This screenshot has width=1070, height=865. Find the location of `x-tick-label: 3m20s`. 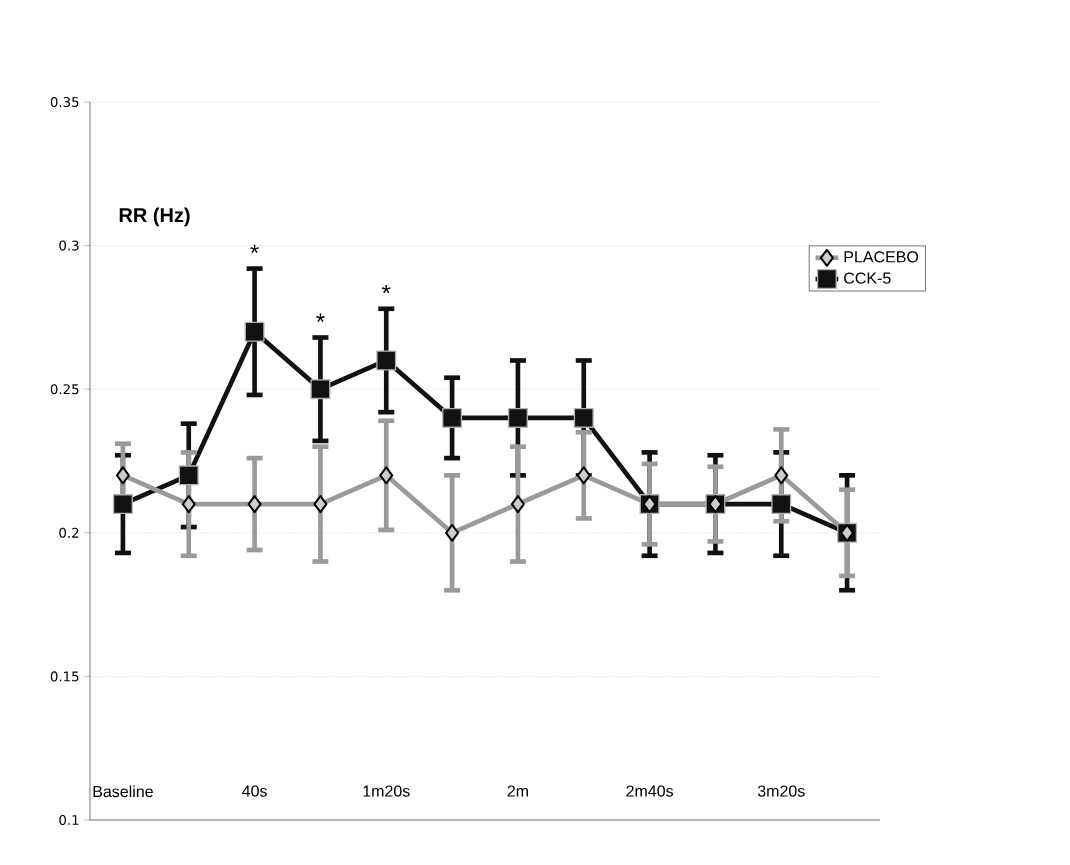

x-tick-label: 3m20s is located at coordinates (781, 791).